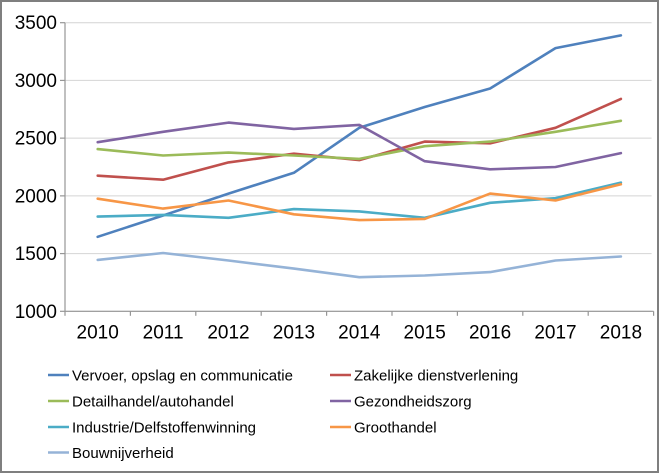 Image resolution: width=659 pixels, height=473 pixels. I want to click on series-line-gezondheidszorg, so click(359, 146).